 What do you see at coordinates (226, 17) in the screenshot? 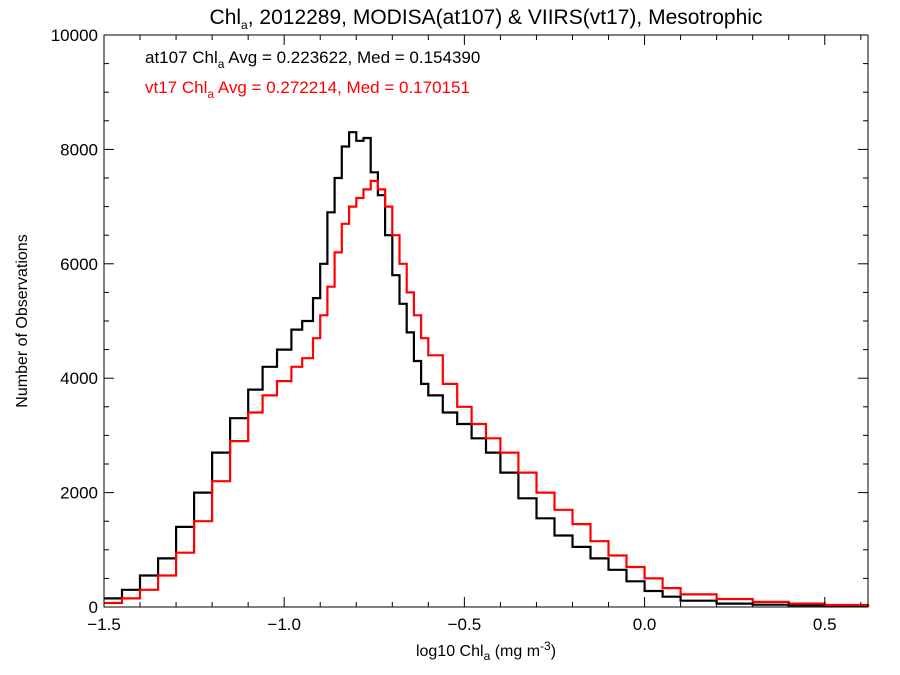
I see `title-base: Chl` at bounding box center [226, 17].